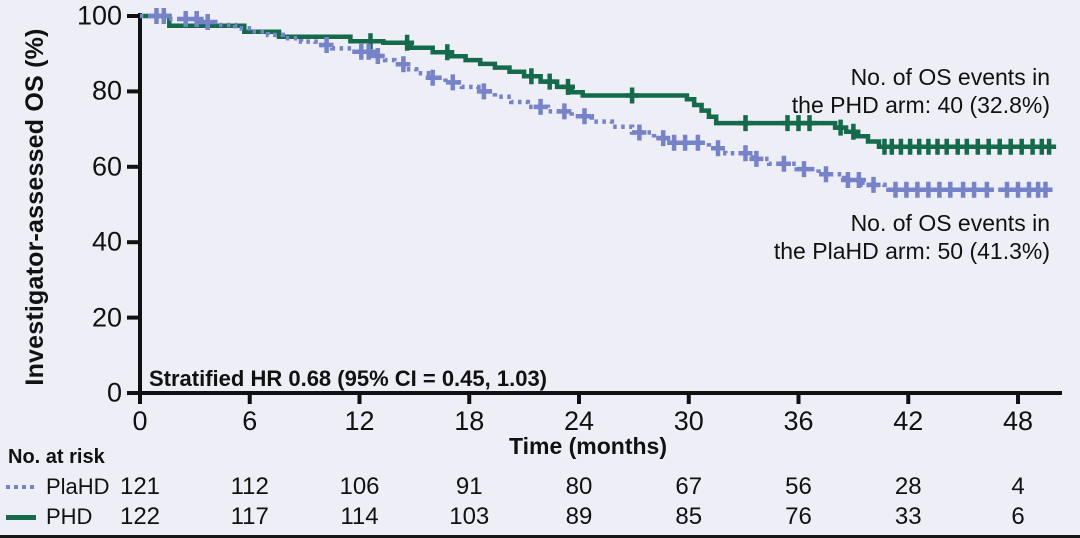 Image resolution: width=1080 pixels, height=538 pixels. What do you see at coordinates (920, 105) in the screenshot?
I see `phd-events-line2: the PHD arm: 40 (32.8%)` at bounding box center [920, 105].